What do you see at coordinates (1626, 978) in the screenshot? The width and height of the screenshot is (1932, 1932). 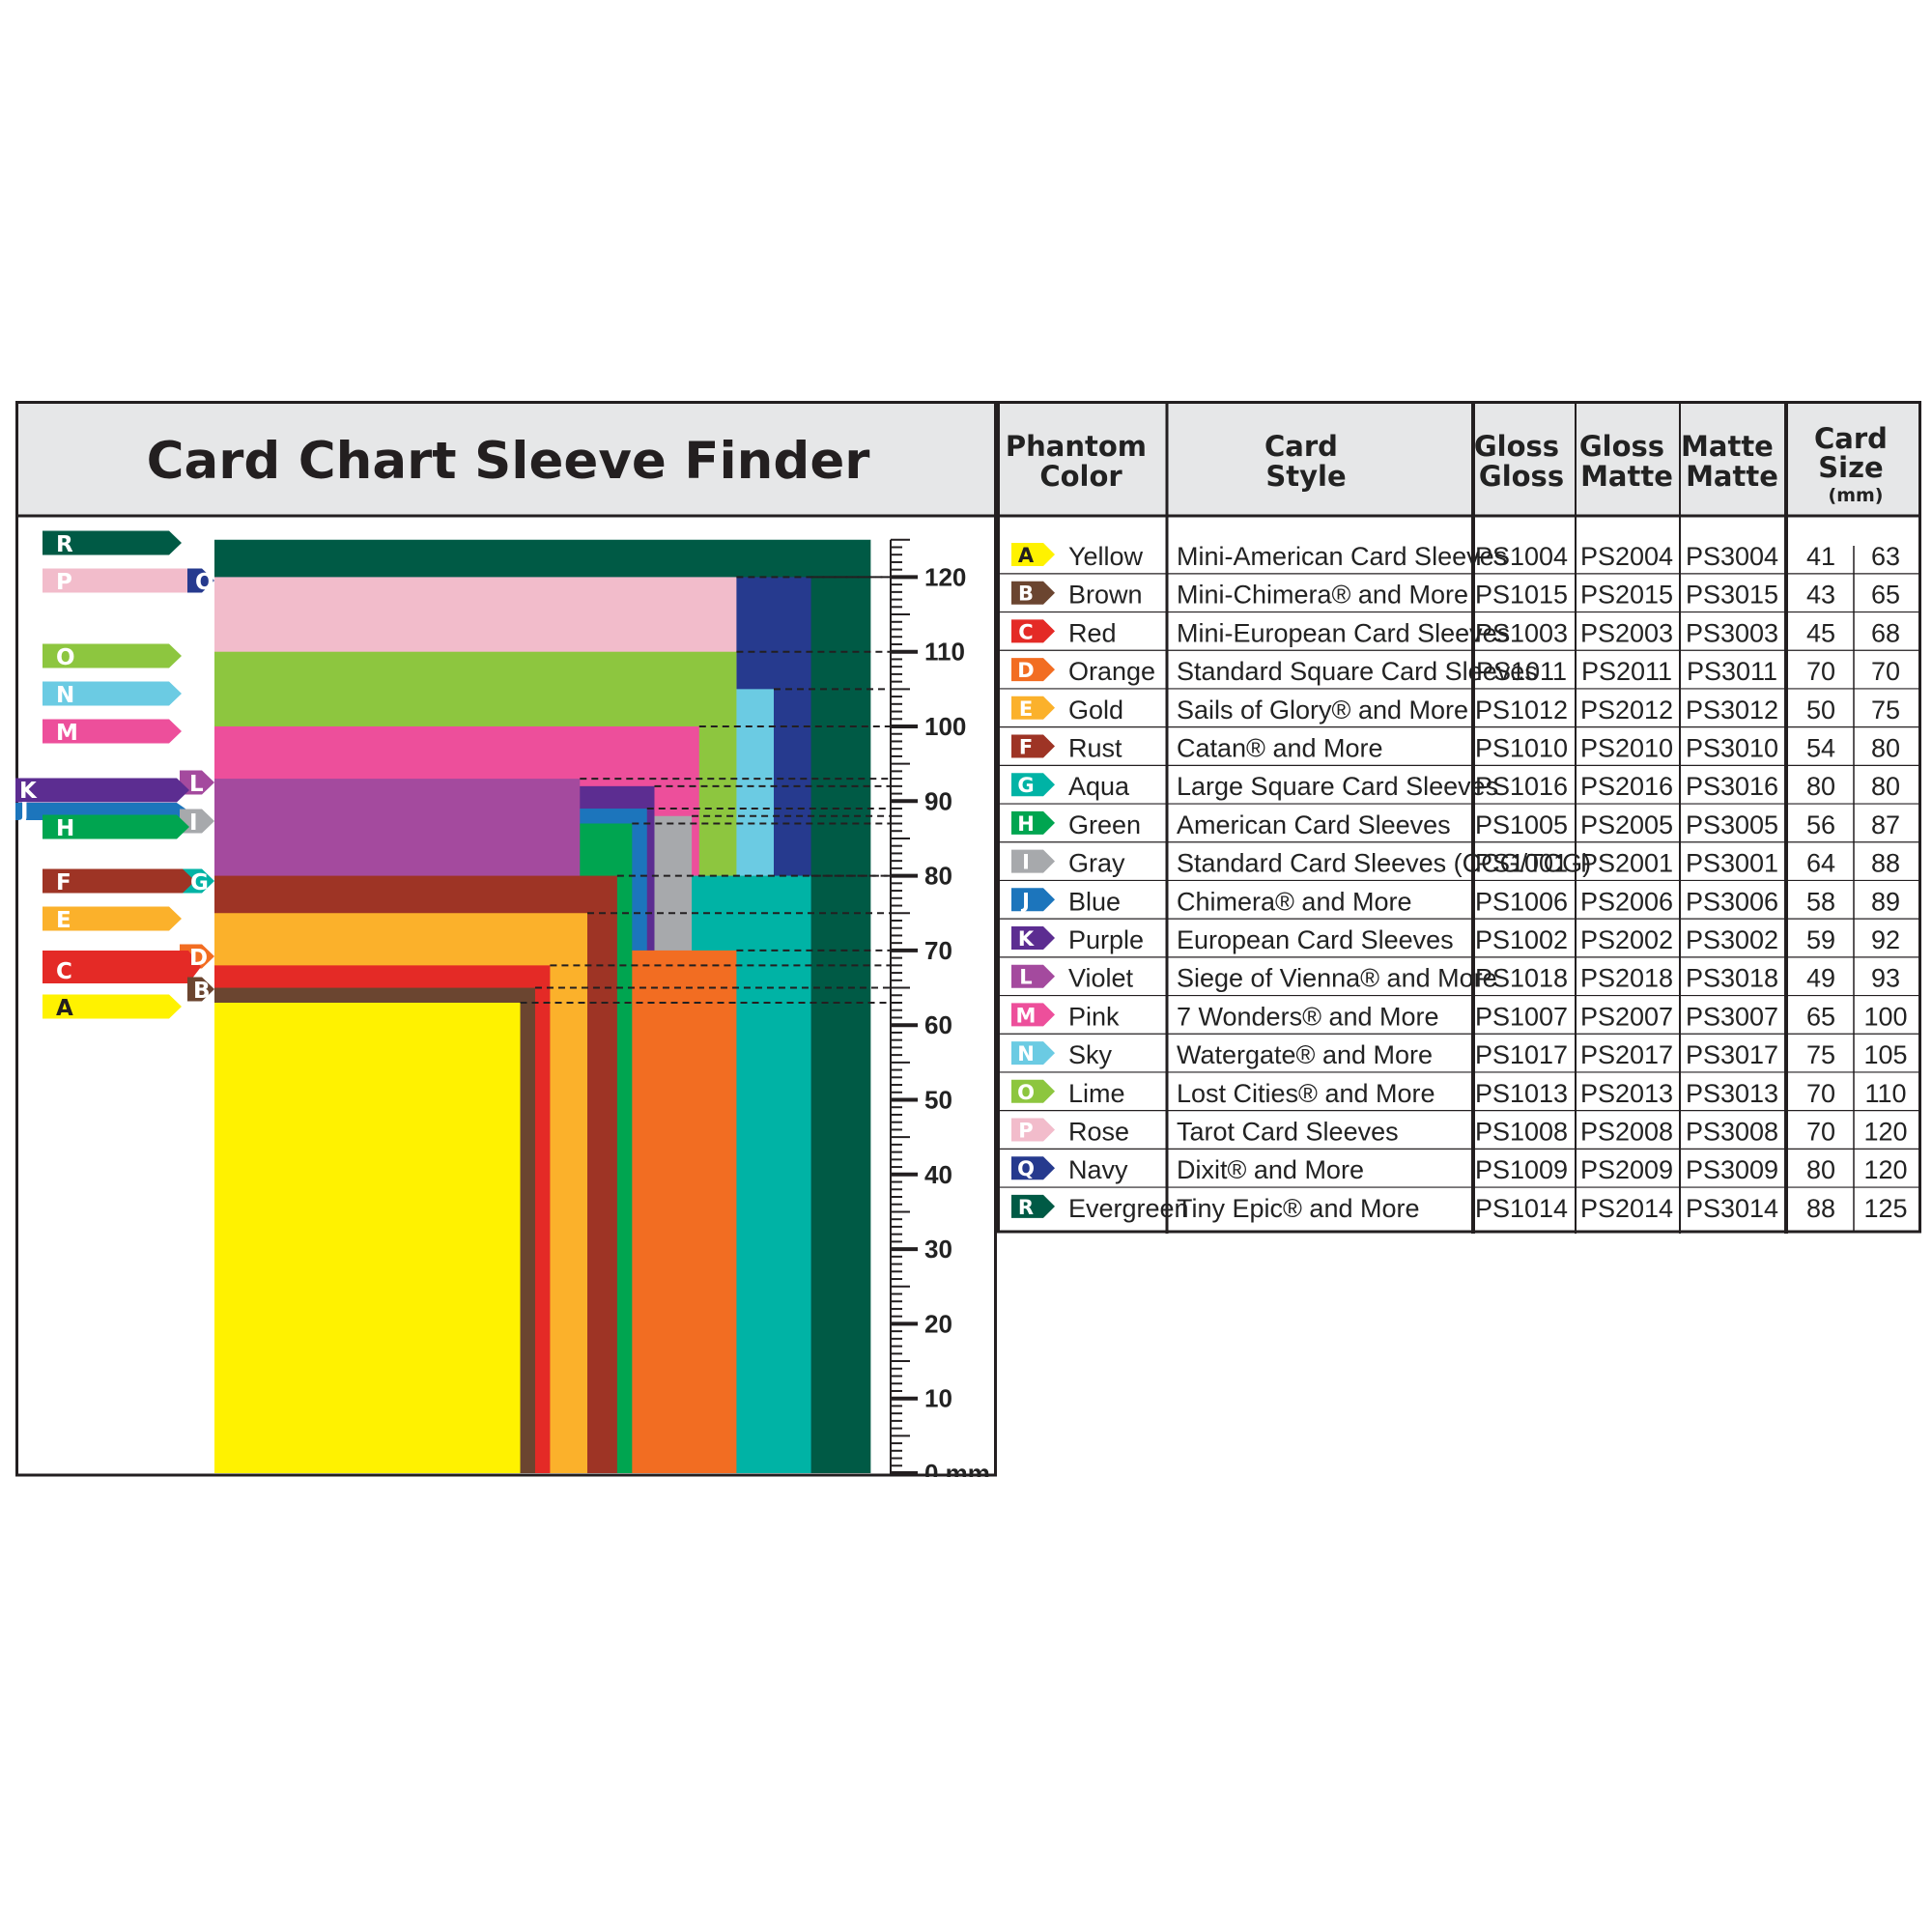 I see `gloss-matte-sku-cell: PS2018` at bounding box center [1626, 978].